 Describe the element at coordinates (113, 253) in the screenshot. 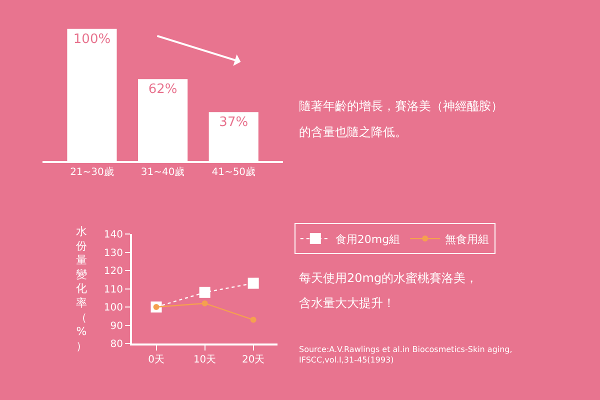

I see `y-tick-label: 130` at that location.